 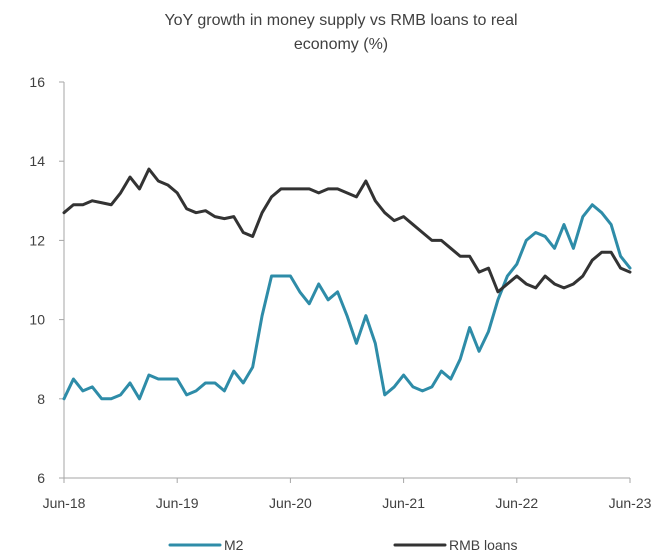 I want to click on y-tick-label: 6, so click(x=41, y=478).